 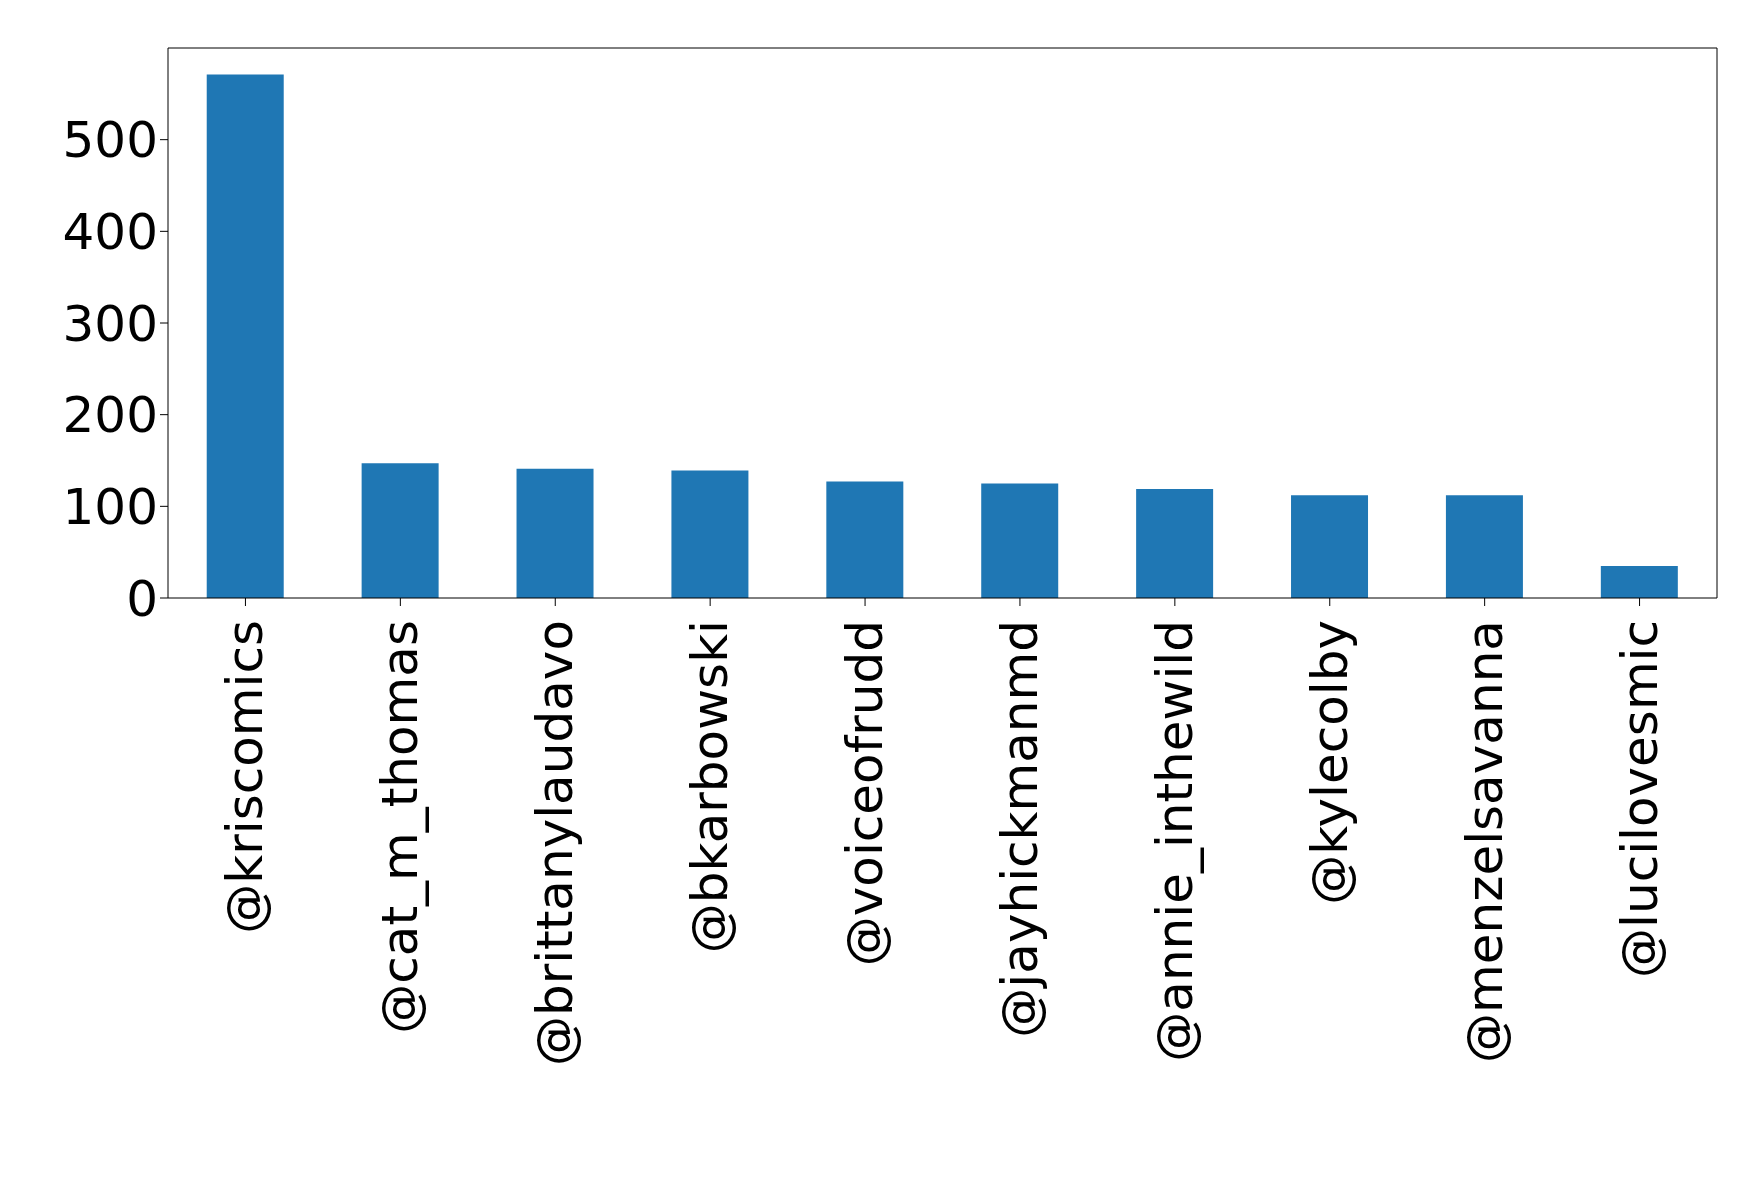 What do you see at coordinates (1329, 762) in the screenshot?
I see `x-tick-label: @kylecolby` at bounding box center [1329, 762].